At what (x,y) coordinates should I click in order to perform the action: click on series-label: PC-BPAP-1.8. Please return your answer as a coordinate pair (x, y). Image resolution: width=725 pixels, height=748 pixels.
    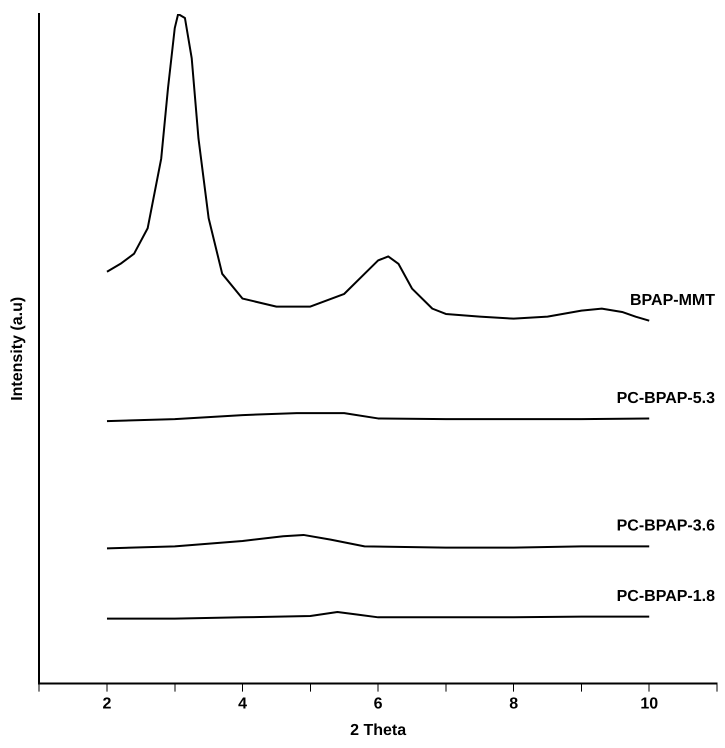
    Looking at the image, I should click on (666, 597).